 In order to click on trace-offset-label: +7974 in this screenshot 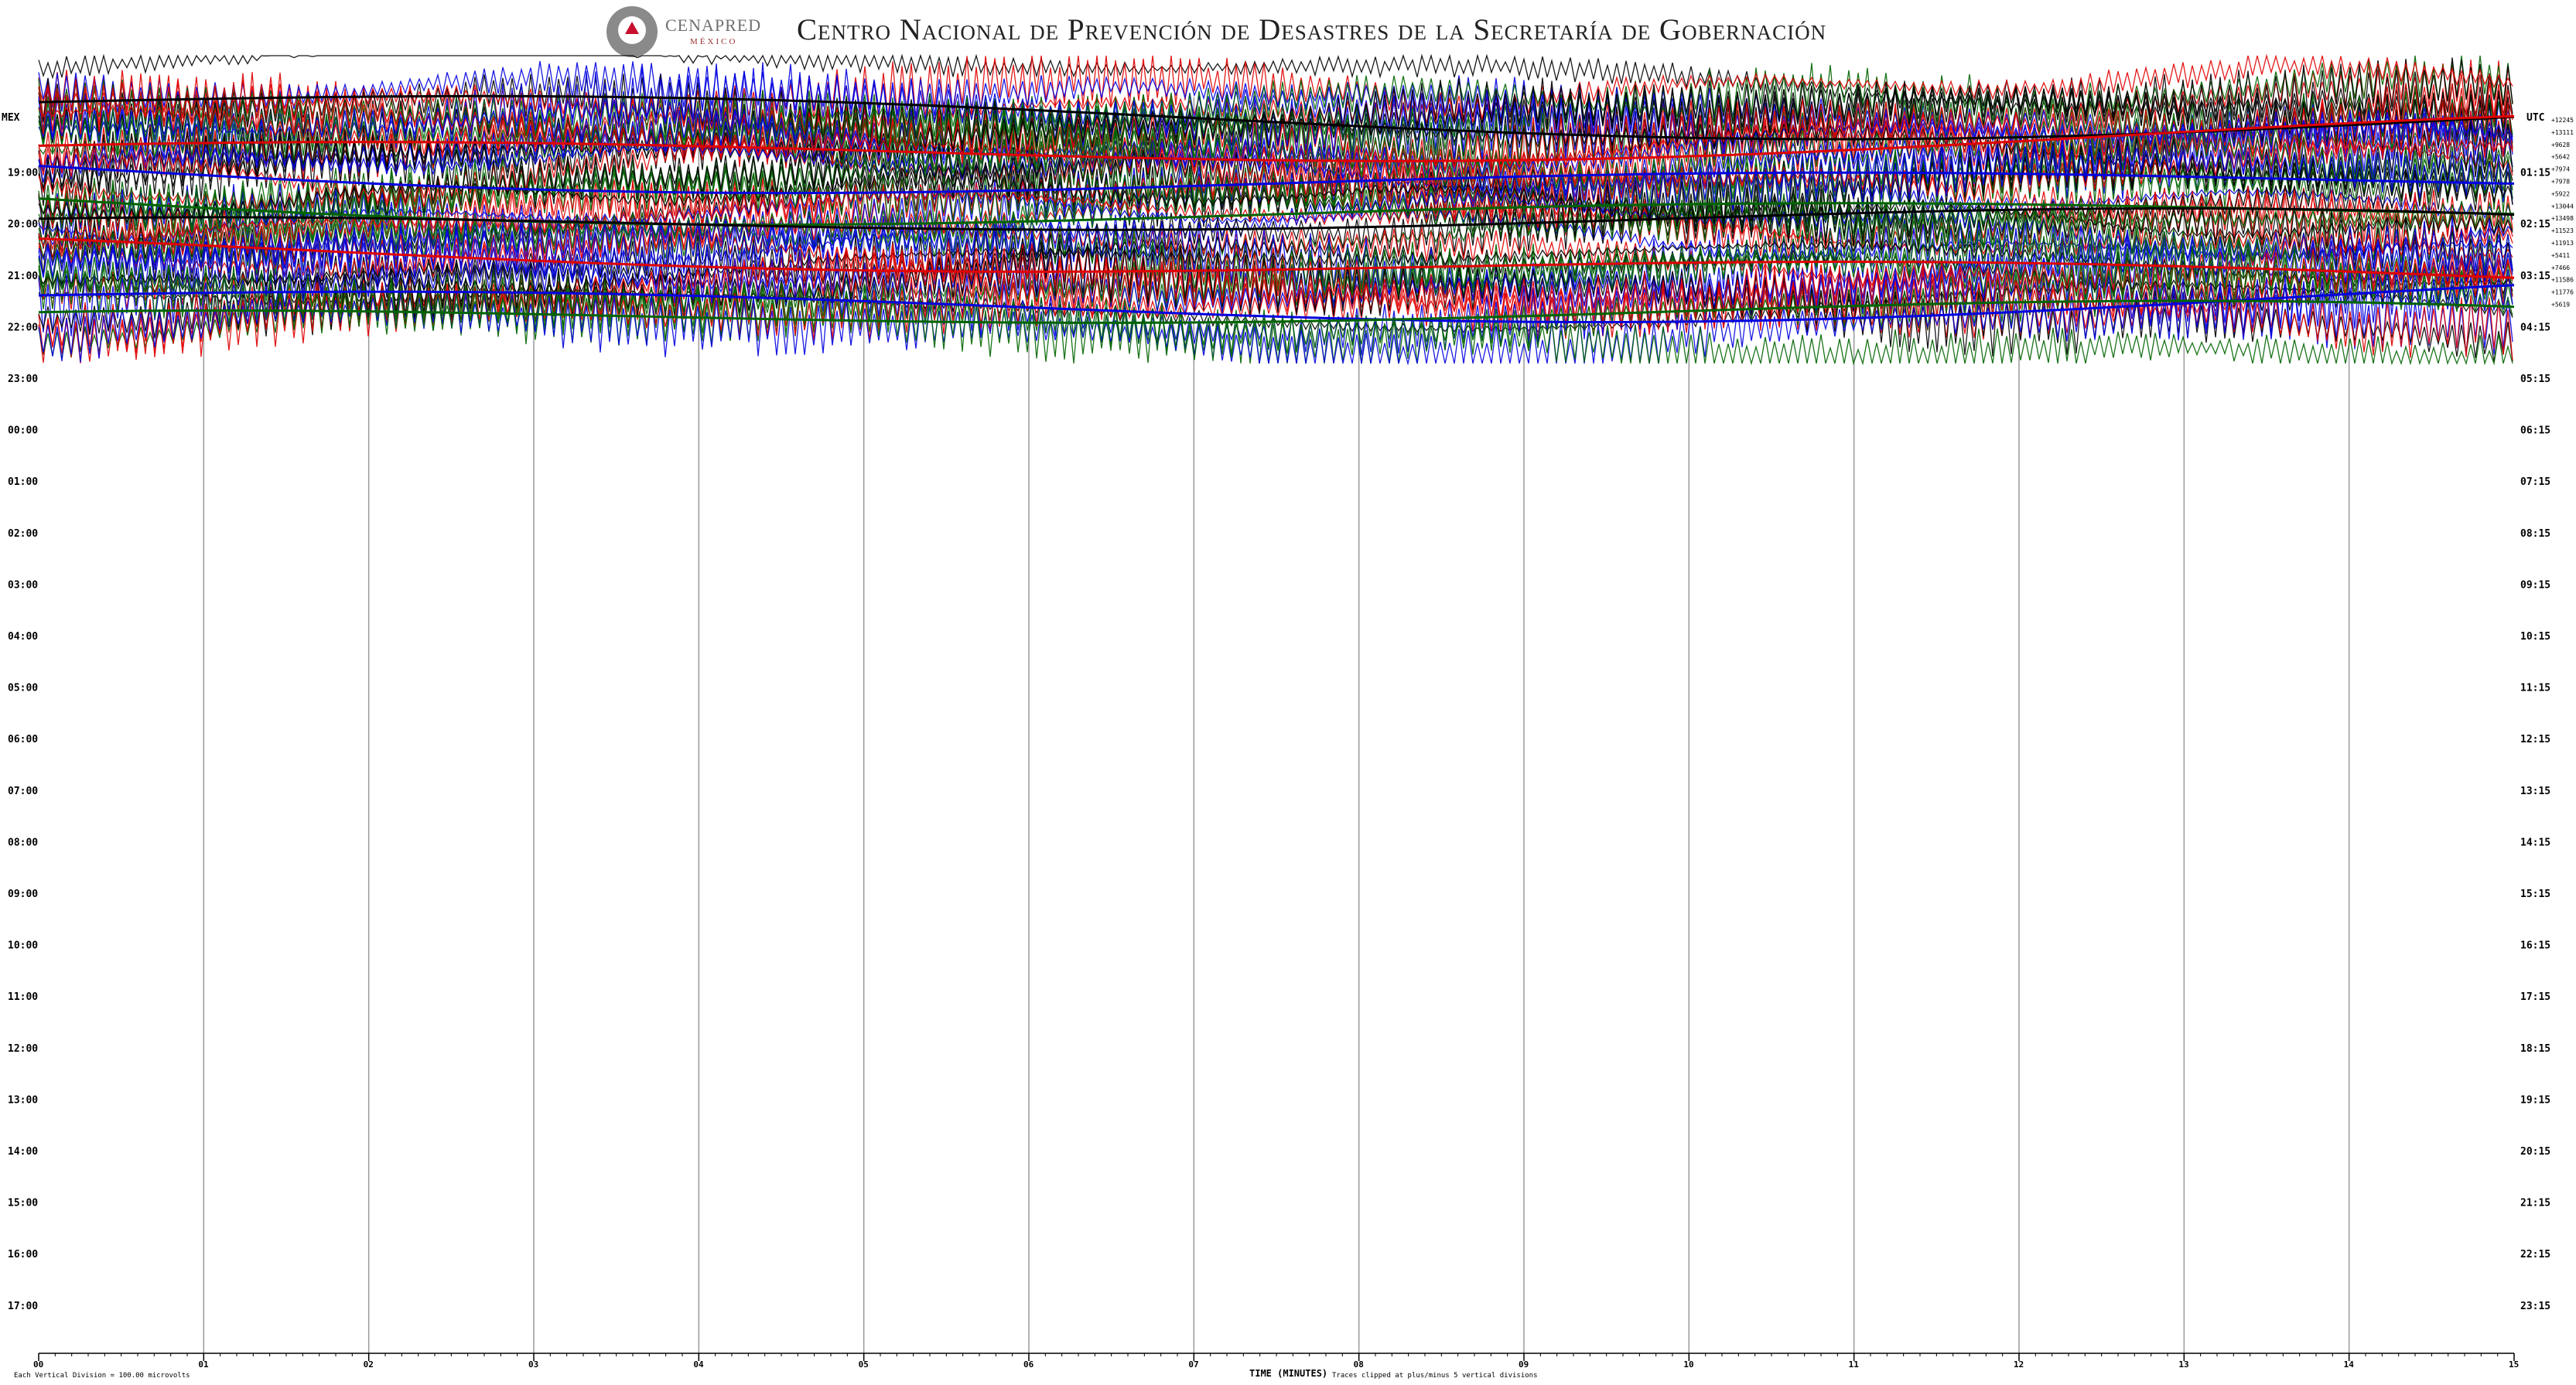, I will do `click(2560, 169)`.